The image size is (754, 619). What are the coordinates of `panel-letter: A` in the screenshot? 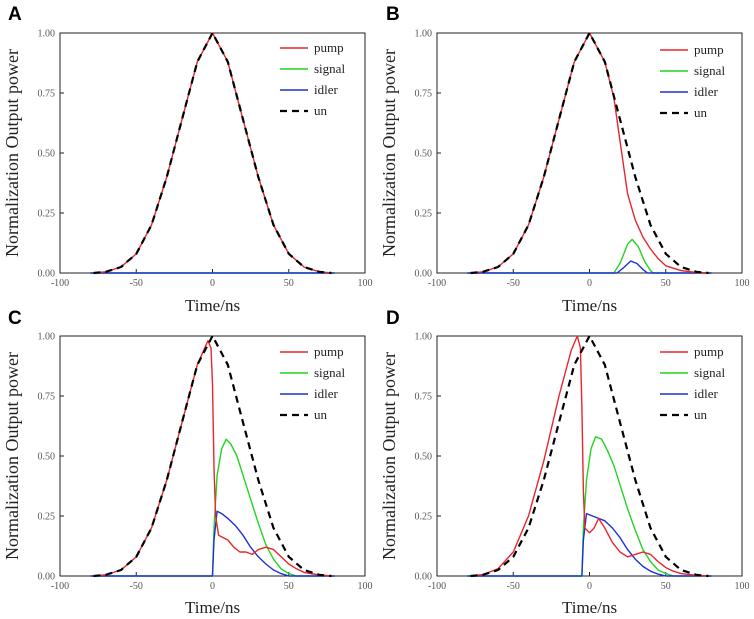 It's located at (15, 14).